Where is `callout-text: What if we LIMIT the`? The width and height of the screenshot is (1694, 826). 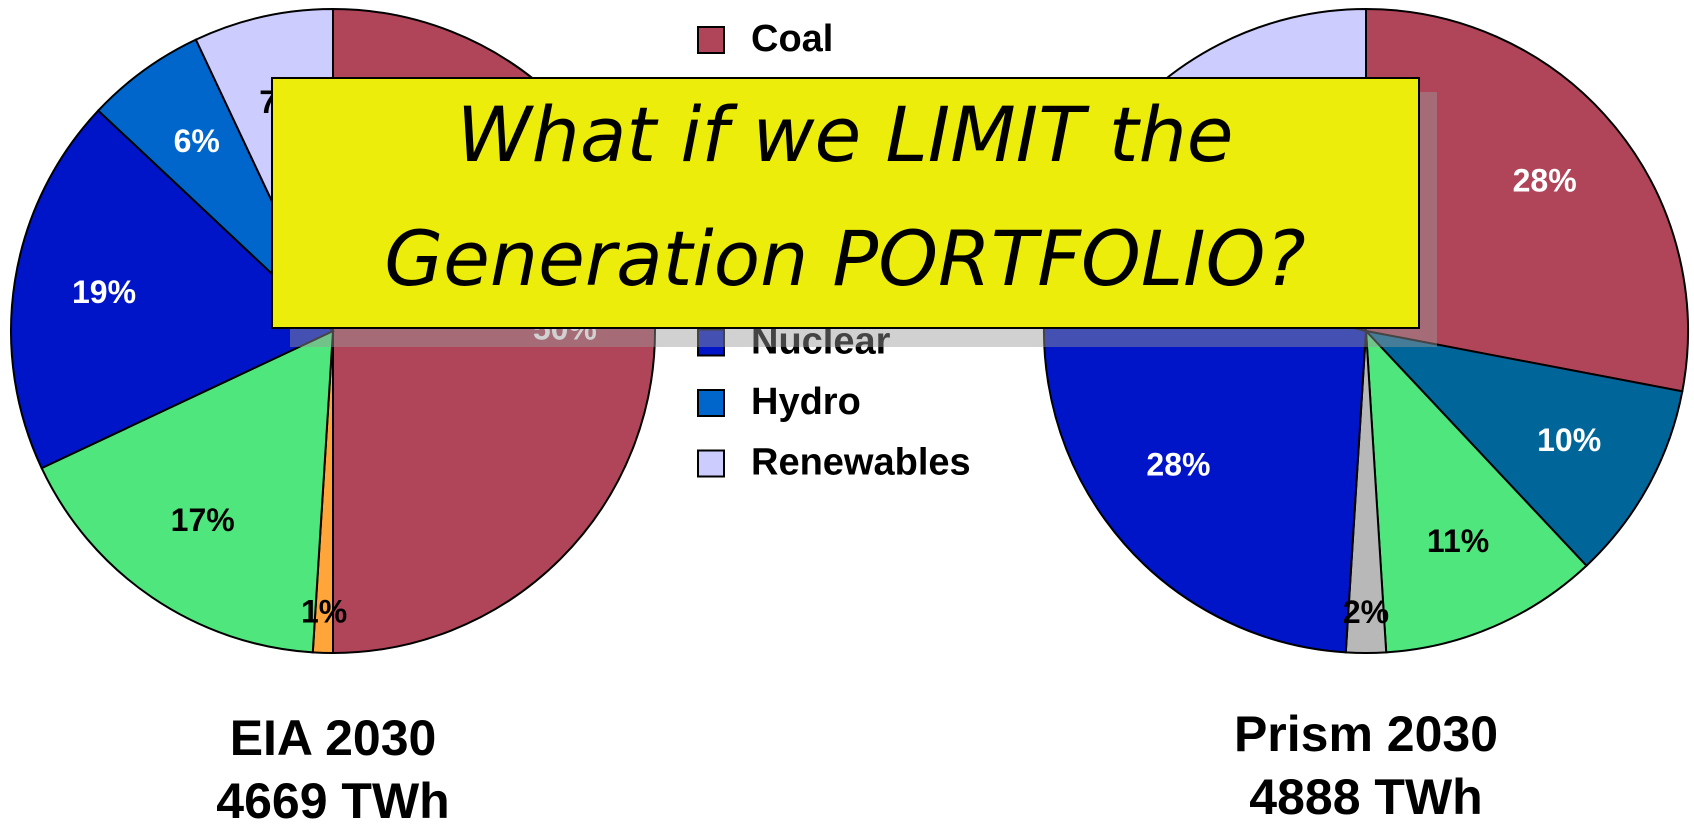 callout-text: What if we LIMIT the is located at coordinates (845, 134).